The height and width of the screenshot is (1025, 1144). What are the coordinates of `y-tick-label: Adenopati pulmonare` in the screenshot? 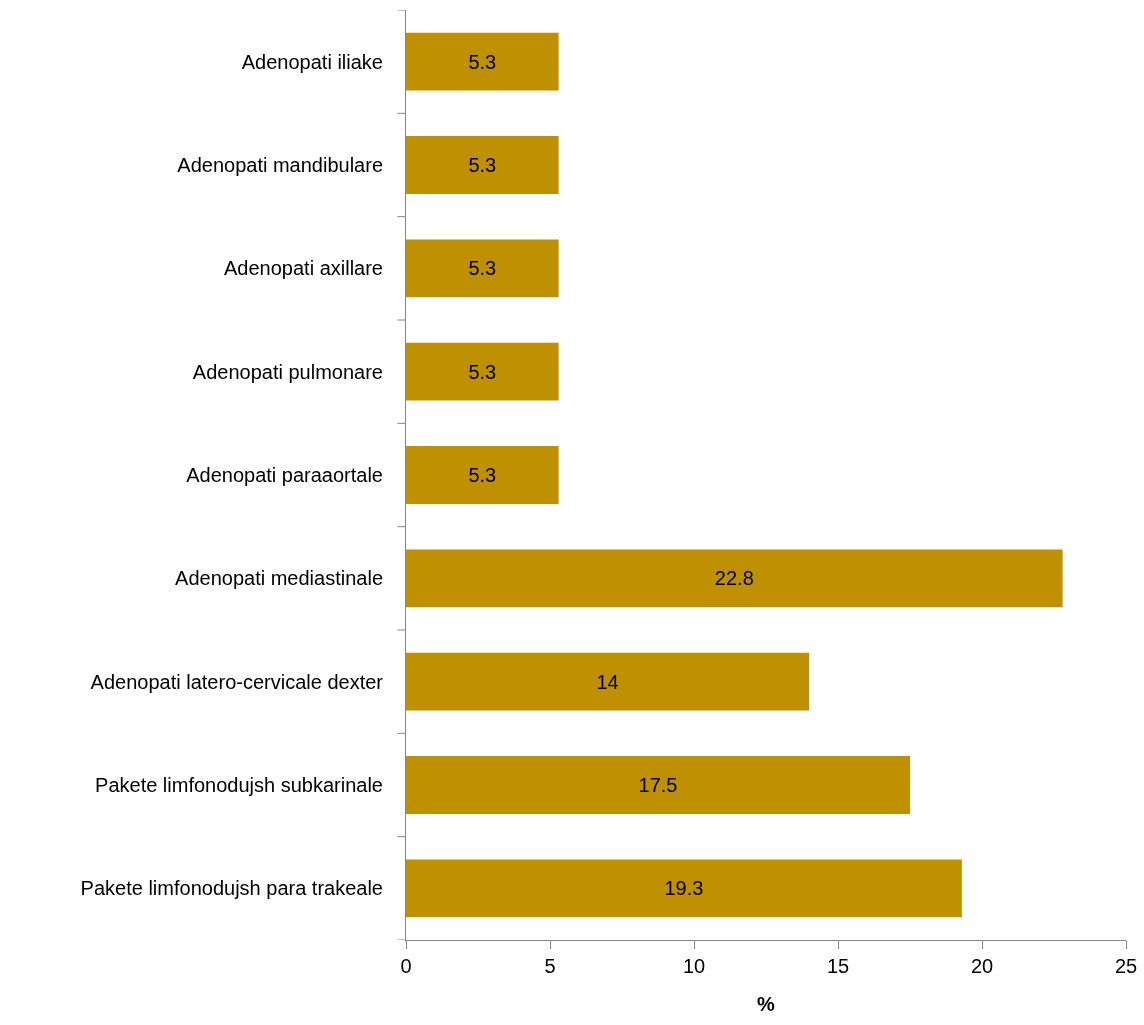 It's located at (287, 371).